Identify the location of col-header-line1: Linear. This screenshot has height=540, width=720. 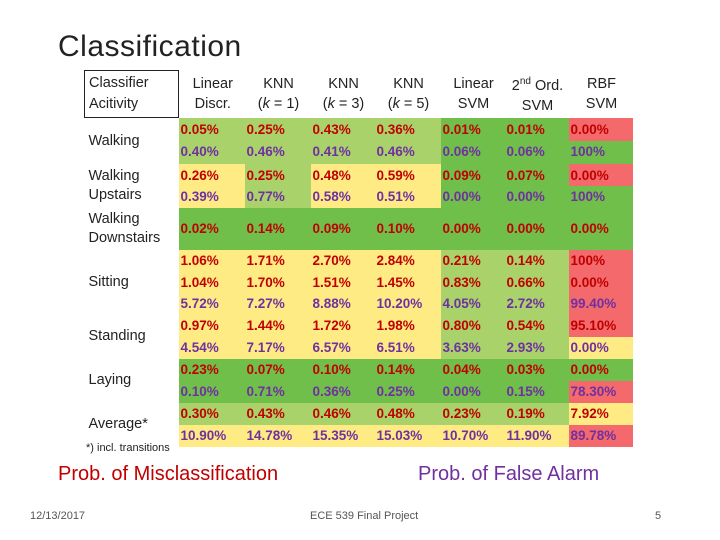
(473, 84).